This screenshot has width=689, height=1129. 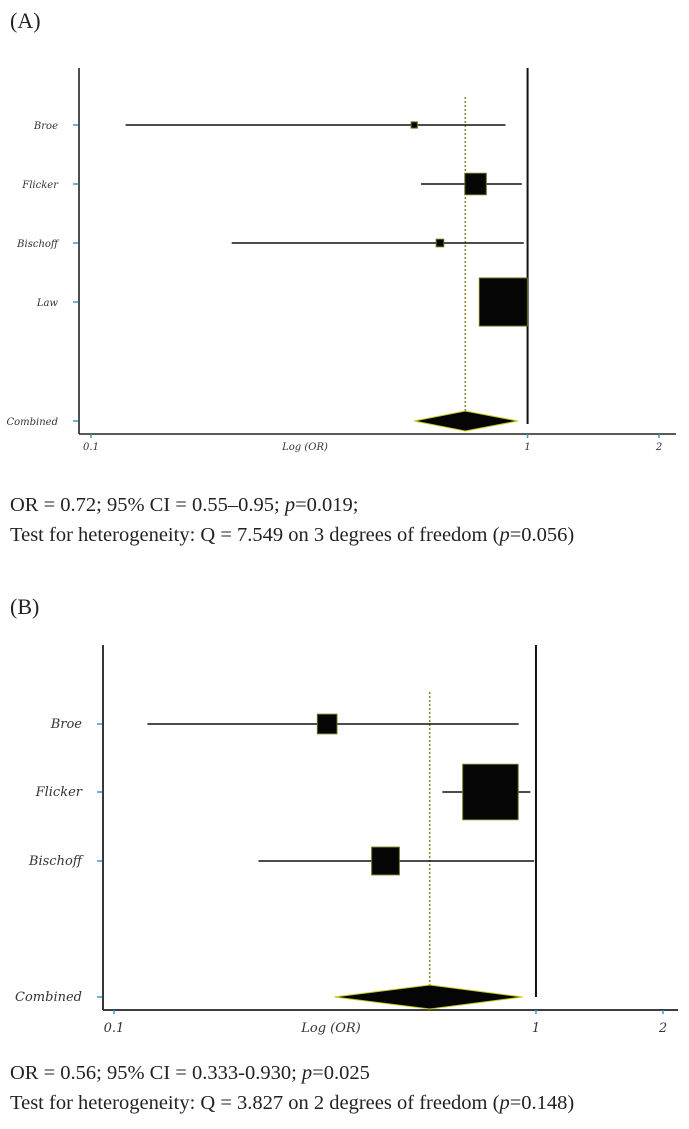 I want to click on stats-a-line1: OR = 0.72; 95% CI = 0.55–0.95; p=0.019;, so click(x=184, y=505).